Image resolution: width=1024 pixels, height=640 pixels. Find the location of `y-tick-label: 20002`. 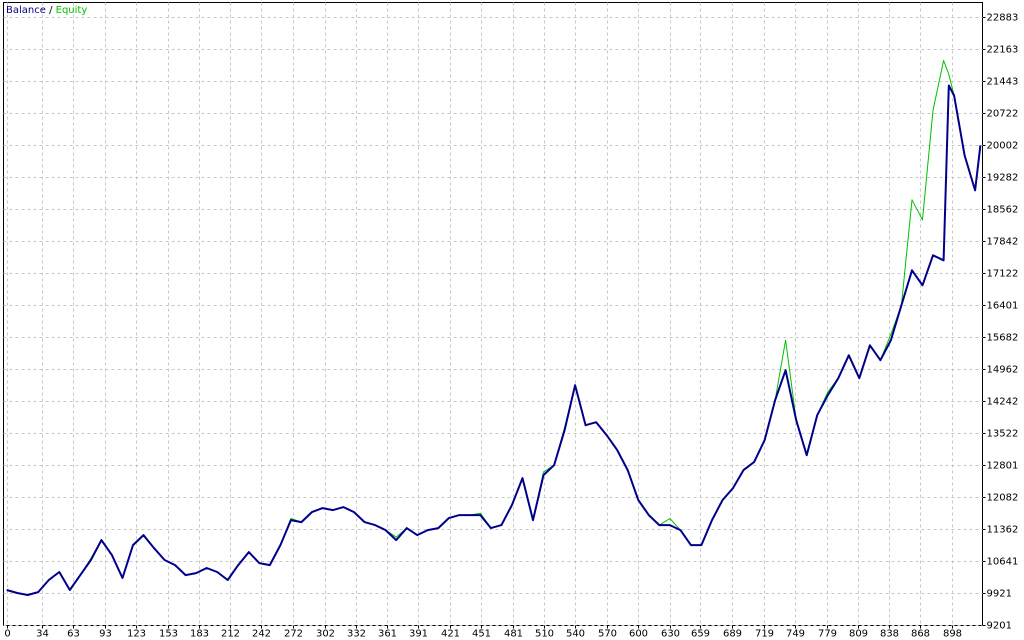

y-tick-label: 20002 is located at coordinates (1003, 146).